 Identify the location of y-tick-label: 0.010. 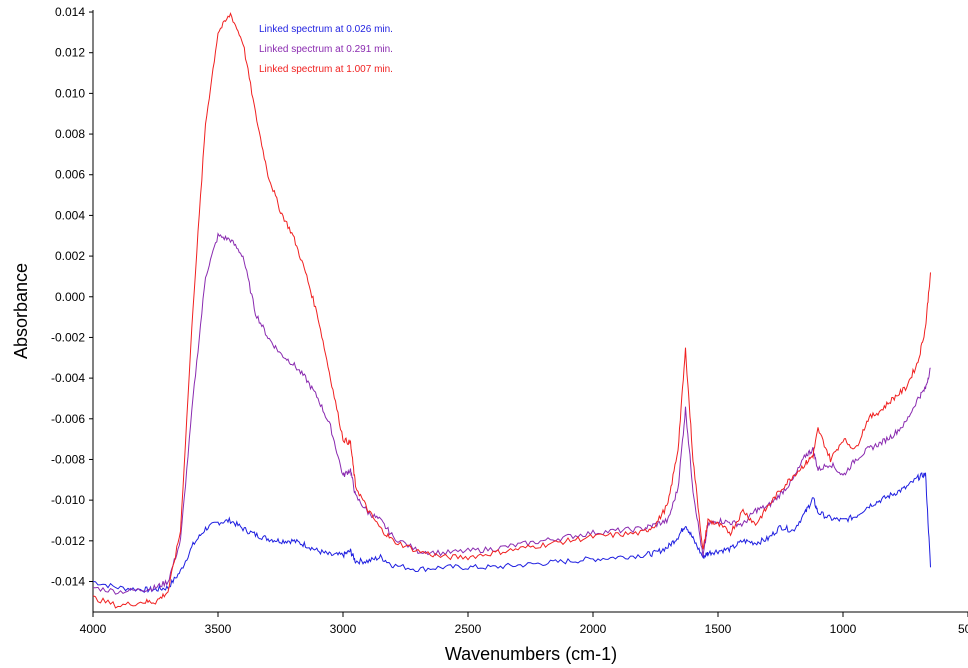
(70, 93).